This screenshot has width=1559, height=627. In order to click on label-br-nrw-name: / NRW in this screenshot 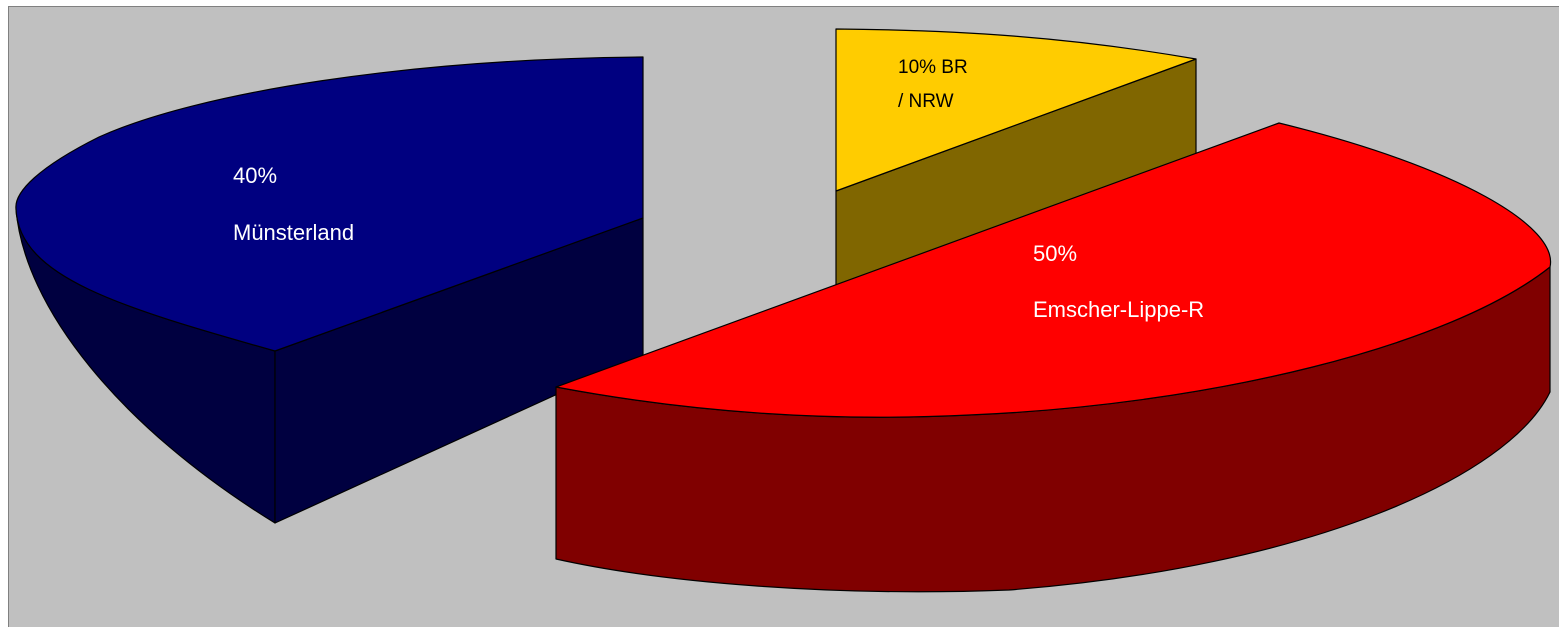, I will do `click(926, 101)`.